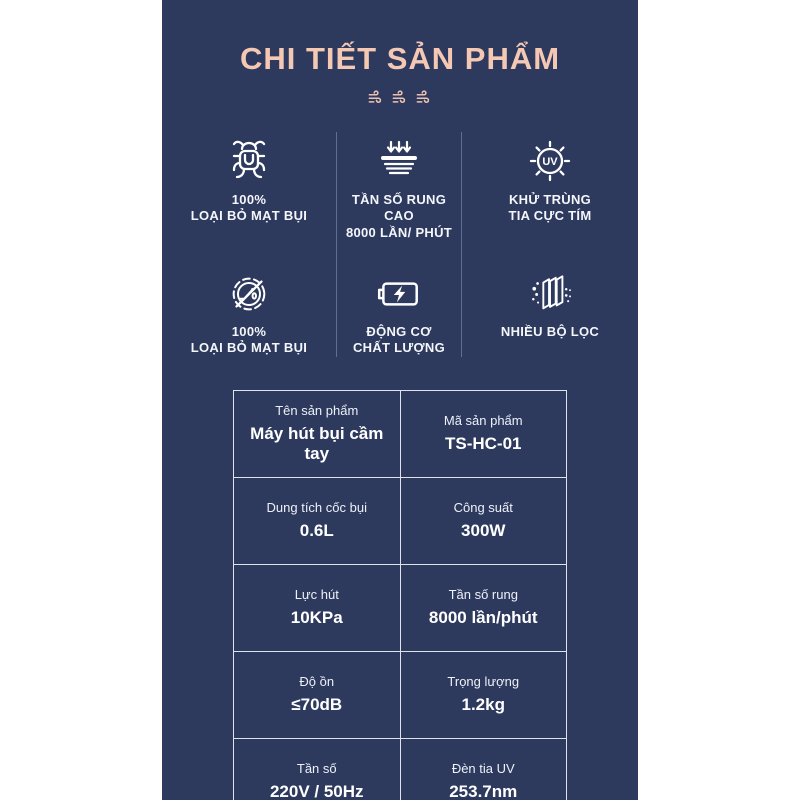 The height and width of the screenshot is (800, 800). What do you see at coordinates (483, 705) in the screenshot?
I see `spec-value: 1.2kg` at bounding box center [483, 705].